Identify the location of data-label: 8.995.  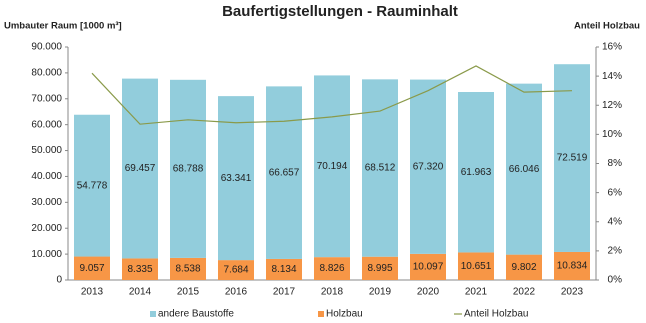
(379, 268).